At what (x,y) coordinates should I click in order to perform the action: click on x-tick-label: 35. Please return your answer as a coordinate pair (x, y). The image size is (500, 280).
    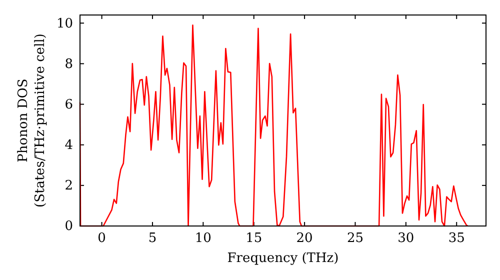
    Looking at the image, I should click on (456, 238).